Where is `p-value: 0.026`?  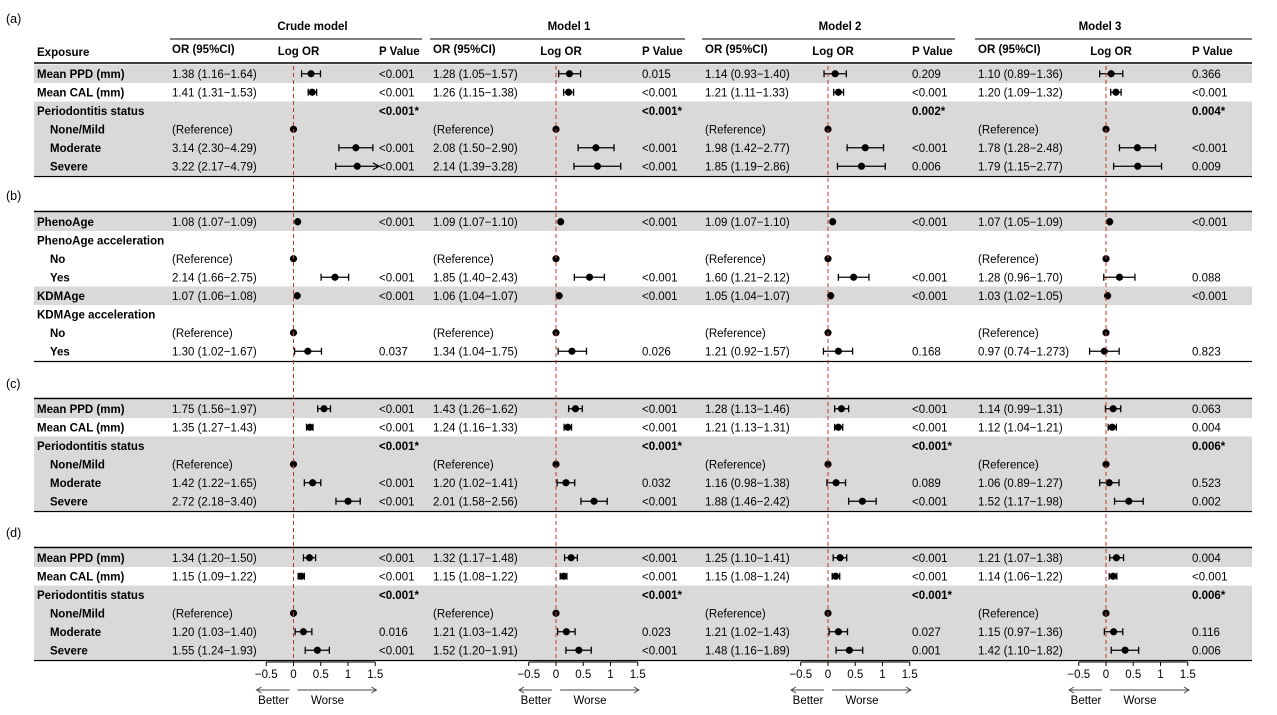 p-value: 0.026 is located at coordinates (656, 352).